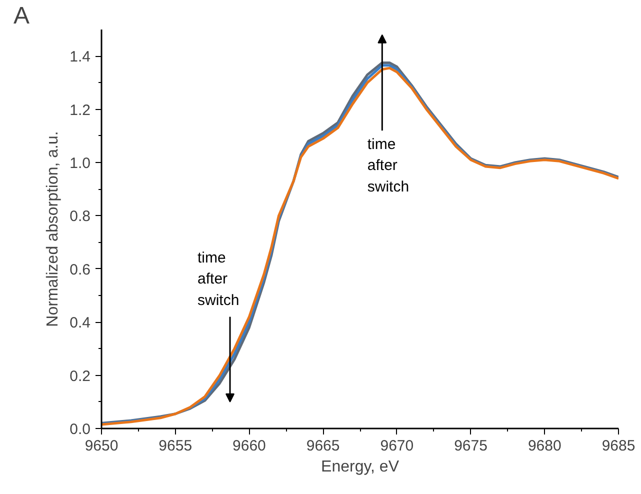  Describe the element at coordinates (101, 446) in the screenshot. I see `x-tick-label: 9650` at that location.